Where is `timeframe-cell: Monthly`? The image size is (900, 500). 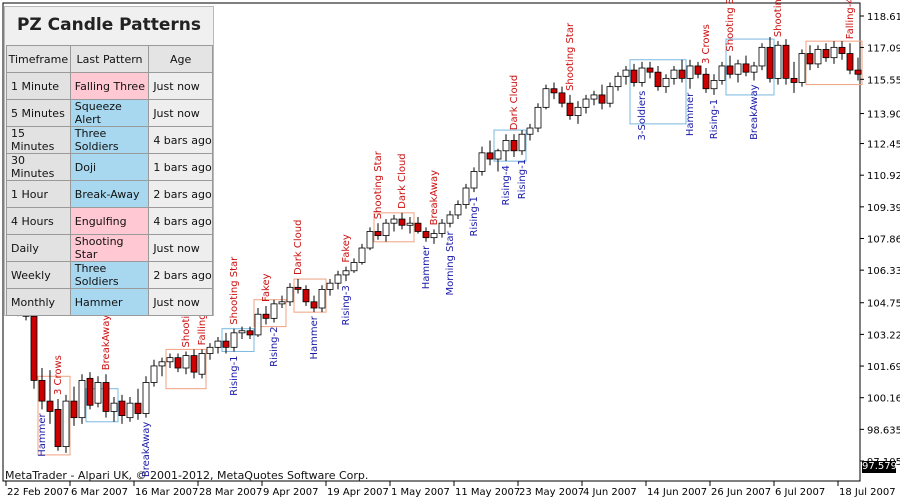 timeframe-cell: Monthly is located at coordinates (38, 302).